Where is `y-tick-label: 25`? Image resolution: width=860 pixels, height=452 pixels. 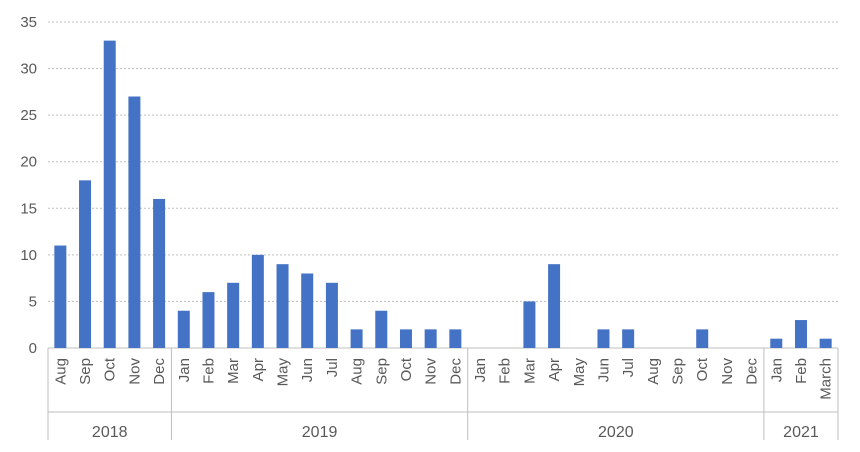
y-tick-label: 25 is located at coordinates (28, 115).